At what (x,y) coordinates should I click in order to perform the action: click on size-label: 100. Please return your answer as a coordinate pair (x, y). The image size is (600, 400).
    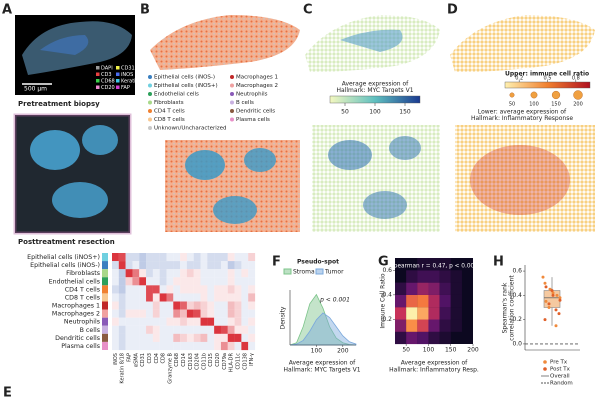
    Looking at the image, I should click on (534, 105).